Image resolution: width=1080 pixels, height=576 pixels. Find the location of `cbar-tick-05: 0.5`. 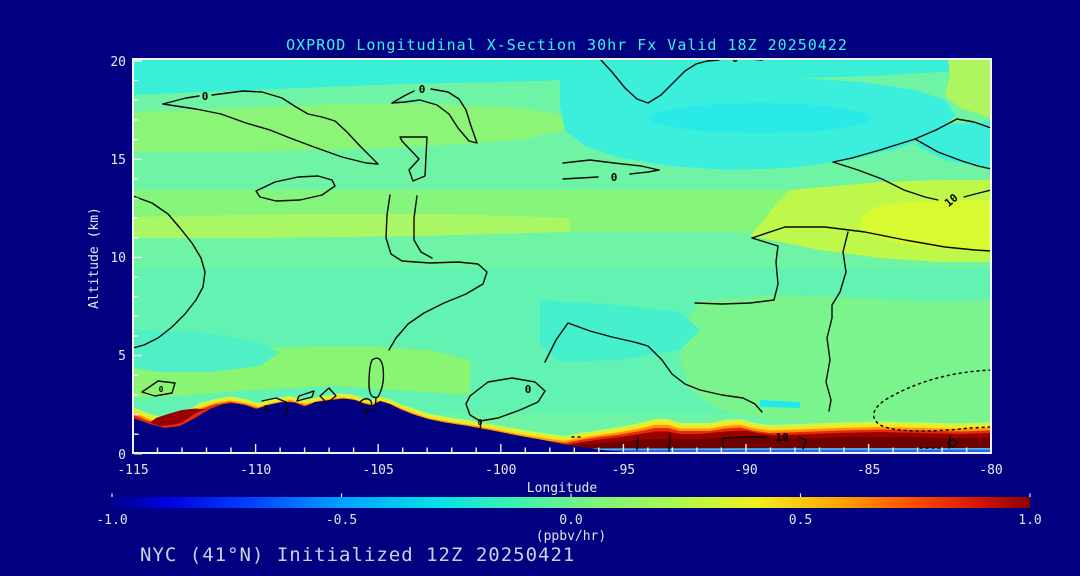

cbar-tick-05: 0.5 is located at coordinates (800, 520).